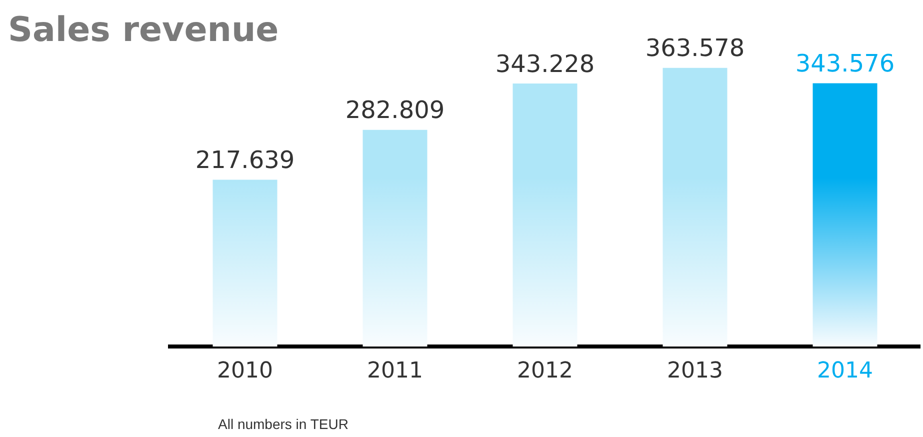 The height and width of the screenshot is (437, 923). I want to click on x-tick-label: 2011, so click(395, 371).